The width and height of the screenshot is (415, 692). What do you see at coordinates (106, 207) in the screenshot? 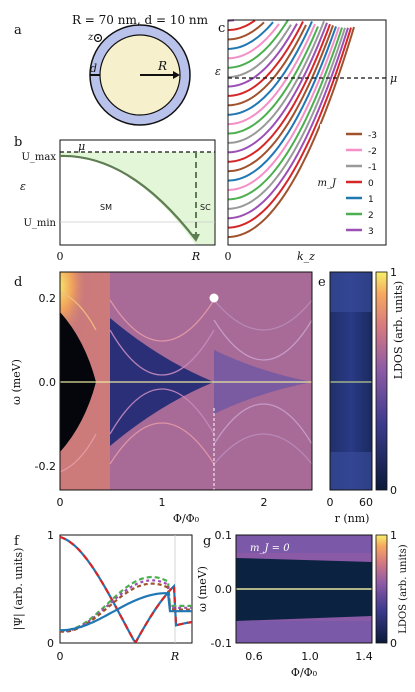
I see `sm-label: SM` at bounding box center [106, 207].